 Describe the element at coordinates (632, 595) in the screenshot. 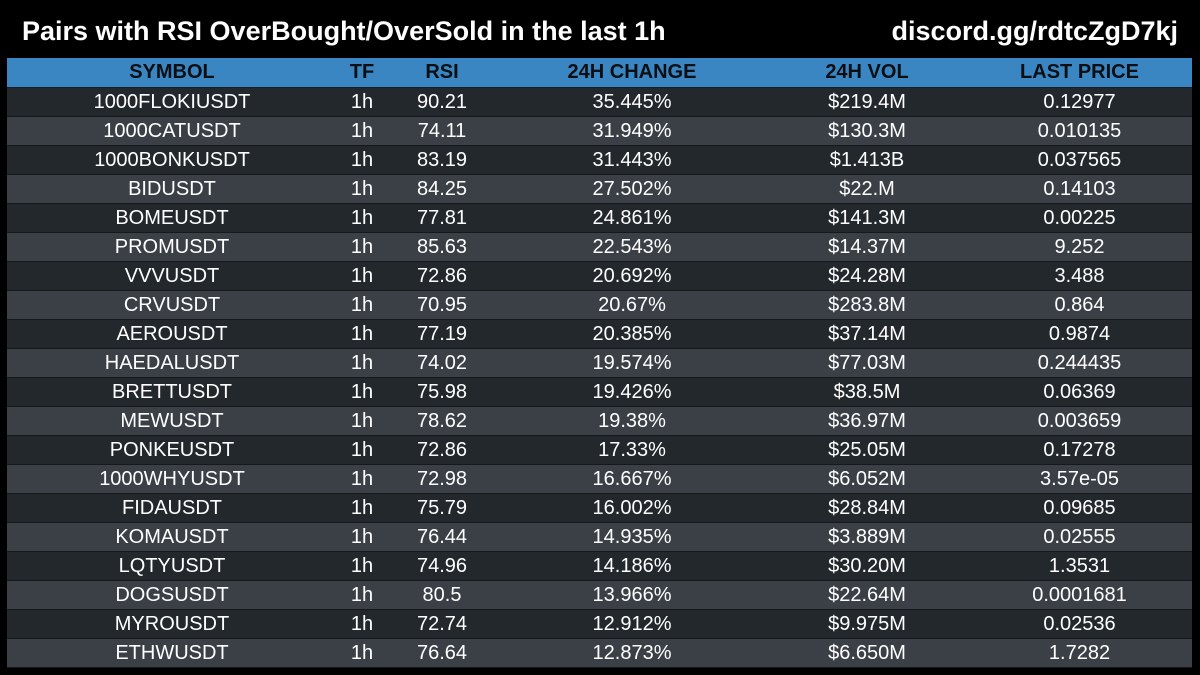

I see `cell-24h-change: 13.966%` at that location.